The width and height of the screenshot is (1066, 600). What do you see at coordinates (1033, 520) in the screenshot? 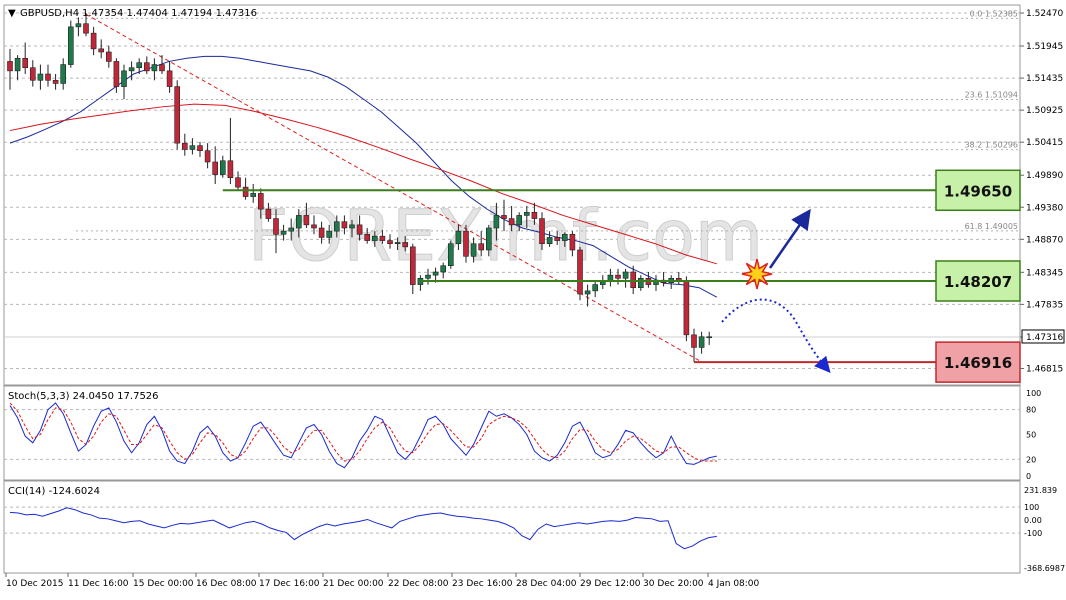
I see `cci-tick-label: 0.00` at bounding box center [1033, 520].